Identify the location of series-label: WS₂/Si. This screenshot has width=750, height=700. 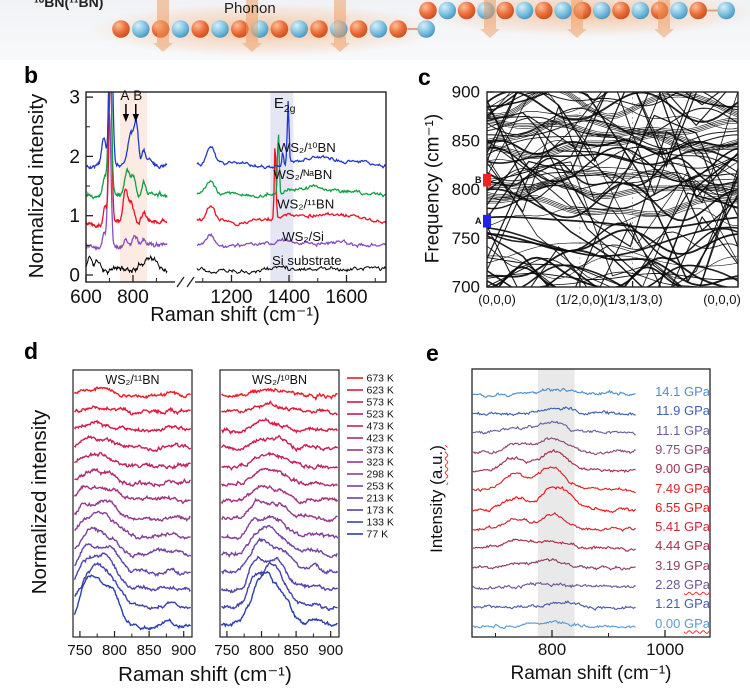
(303, 236).